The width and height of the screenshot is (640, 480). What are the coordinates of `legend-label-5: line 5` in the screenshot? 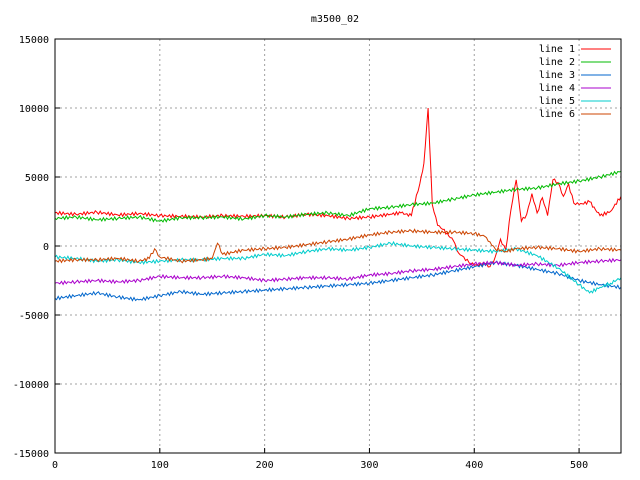 It's located at (557, 101).